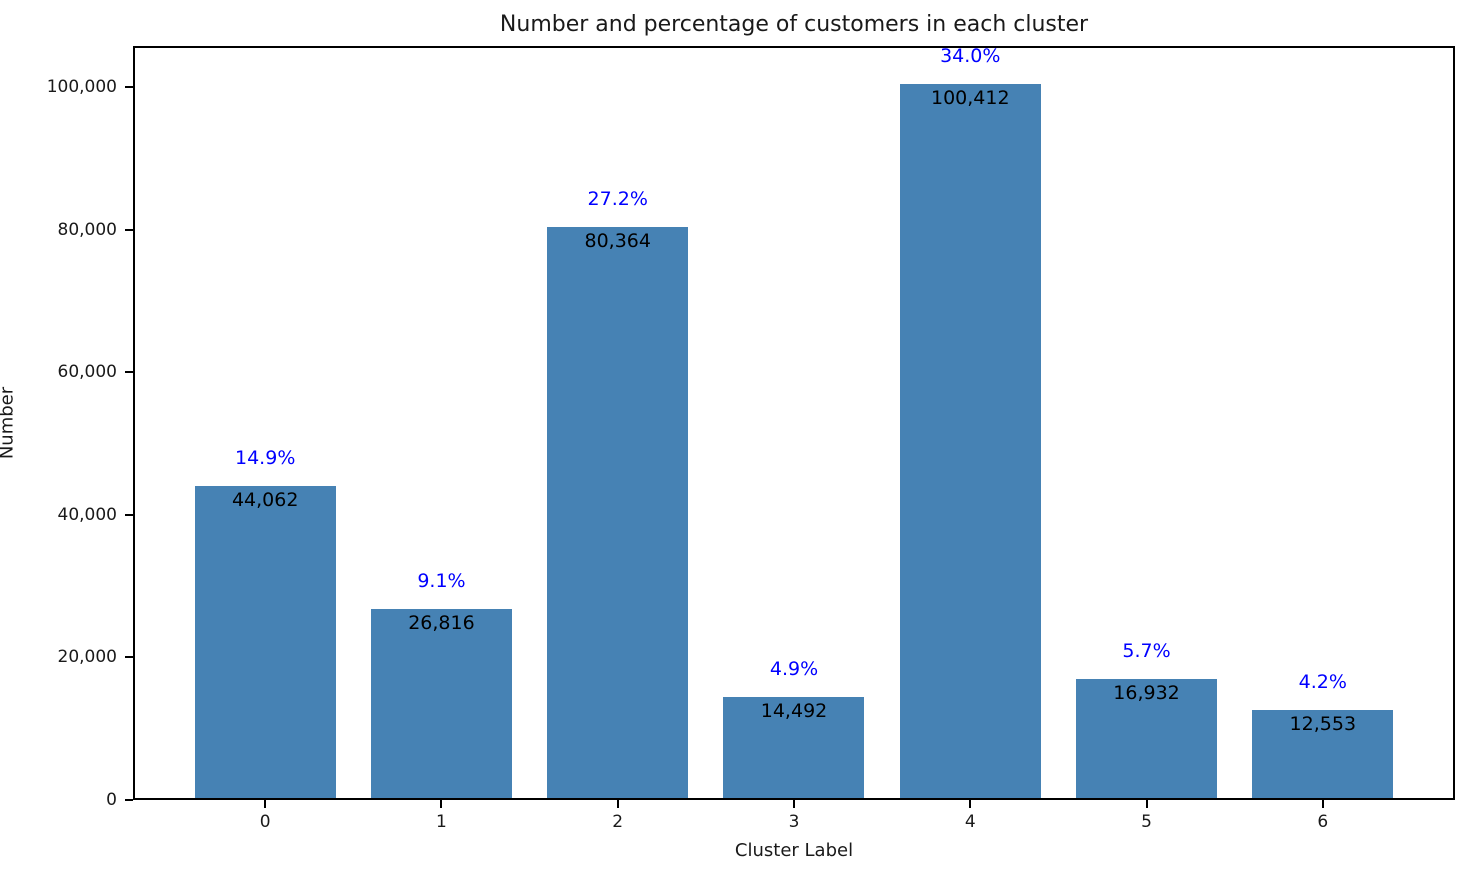  What do you see at coordinates (794, 822) in the screenshot?
I see `x-tick-label: 3` at bounding box center [794, 822].